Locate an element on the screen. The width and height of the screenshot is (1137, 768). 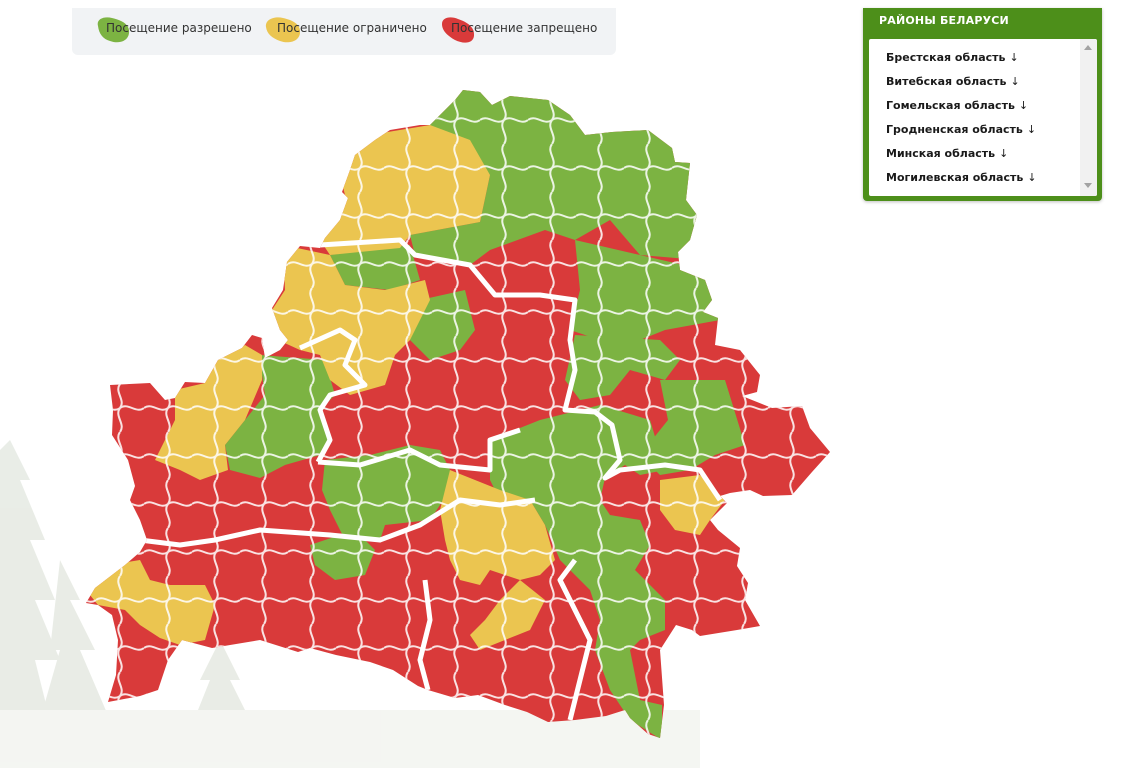
legend-banned: Посещение запрещено is located at coordinates (518, 28).